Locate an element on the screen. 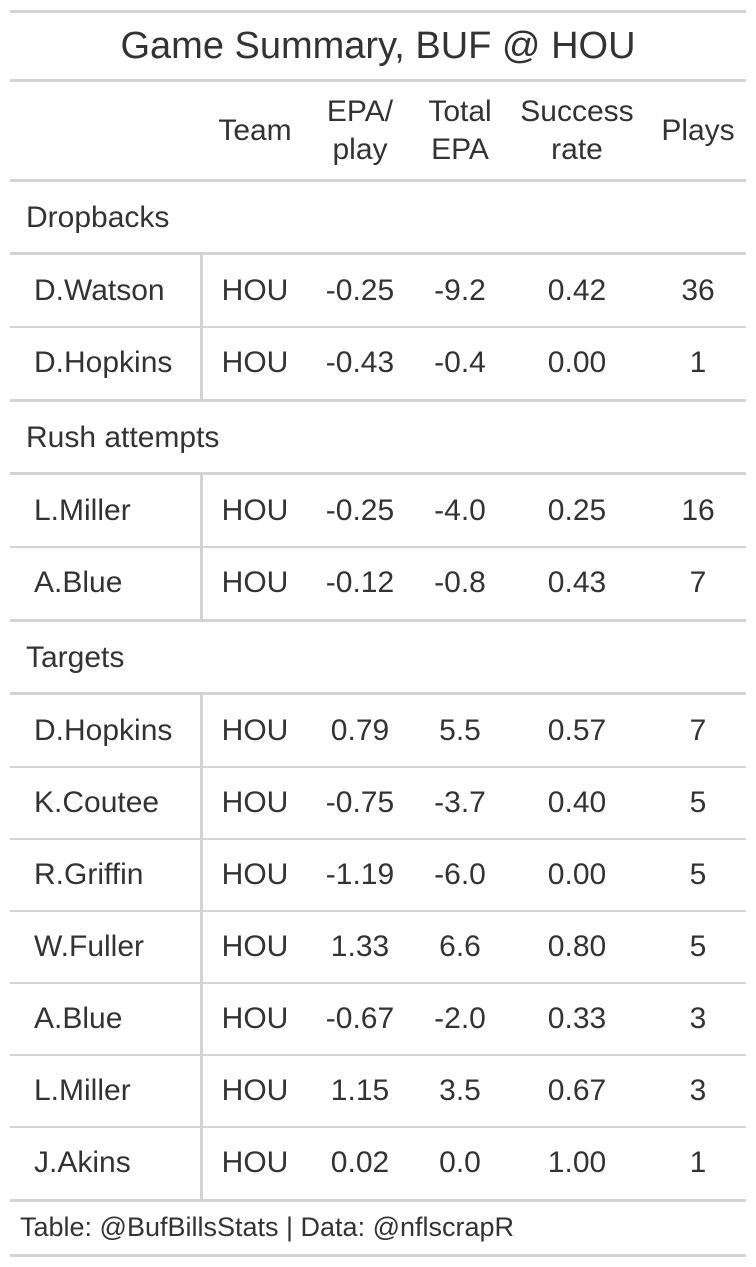 The width and height of the screenshot is (756, 1267). table-row: K.Coutee HOU -0.75 -3.7 0.40 5 is located at coordinates (378, 803).